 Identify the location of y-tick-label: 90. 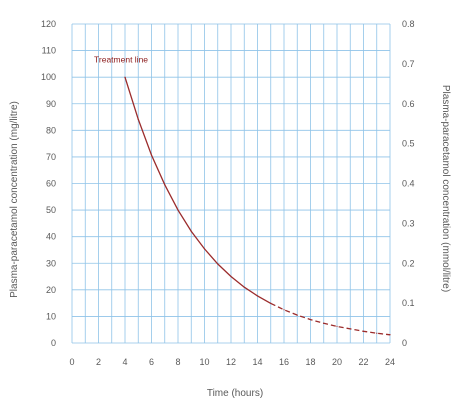
(51, 104).